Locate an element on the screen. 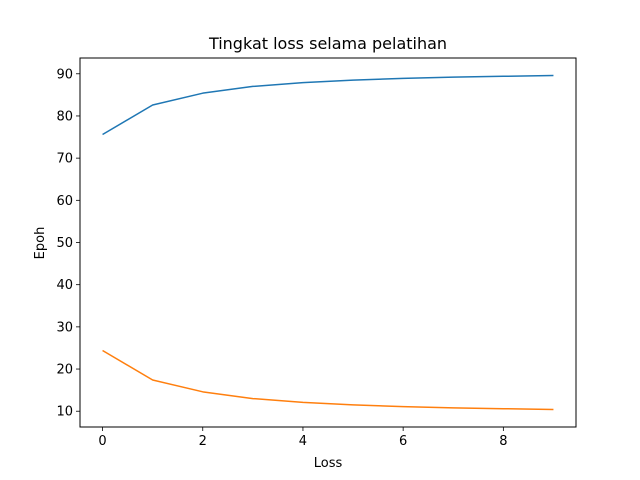 This screenshot has width=640, height=480. y-tick-label: 80 is located at coordinates (64, 116).